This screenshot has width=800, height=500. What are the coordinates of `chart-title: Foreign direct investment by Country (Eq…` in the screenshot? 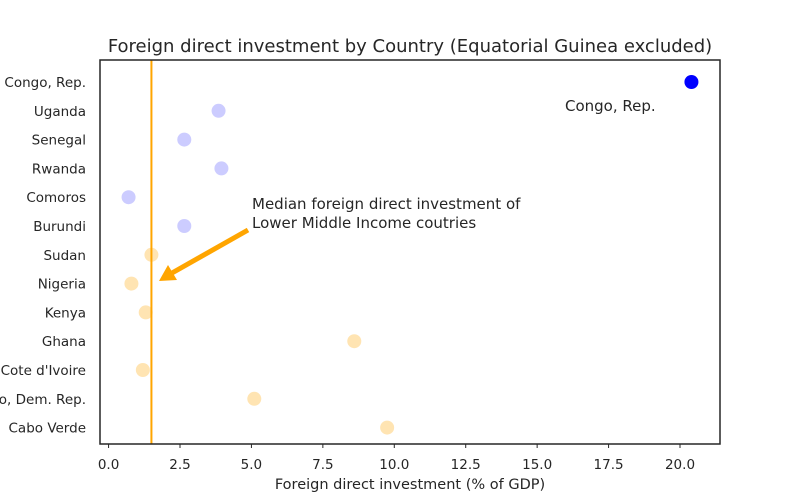 It's located at (410, 46).